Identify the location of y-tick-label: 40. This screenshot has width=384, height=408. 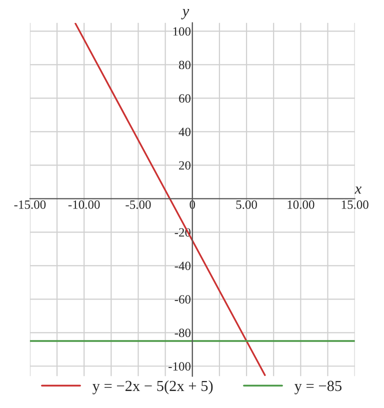
(184, 132).